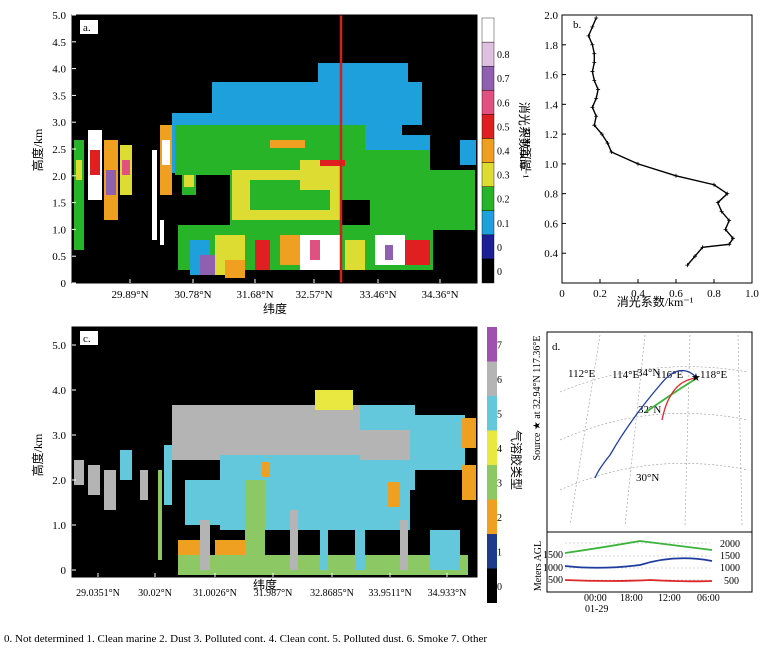 This screenshot has height=652, width=771. What do you see at coordinates (752, 294) in the screenshot?
I see `panel-b-x-tick-label: 1.0` at bounding box center [752, 294].